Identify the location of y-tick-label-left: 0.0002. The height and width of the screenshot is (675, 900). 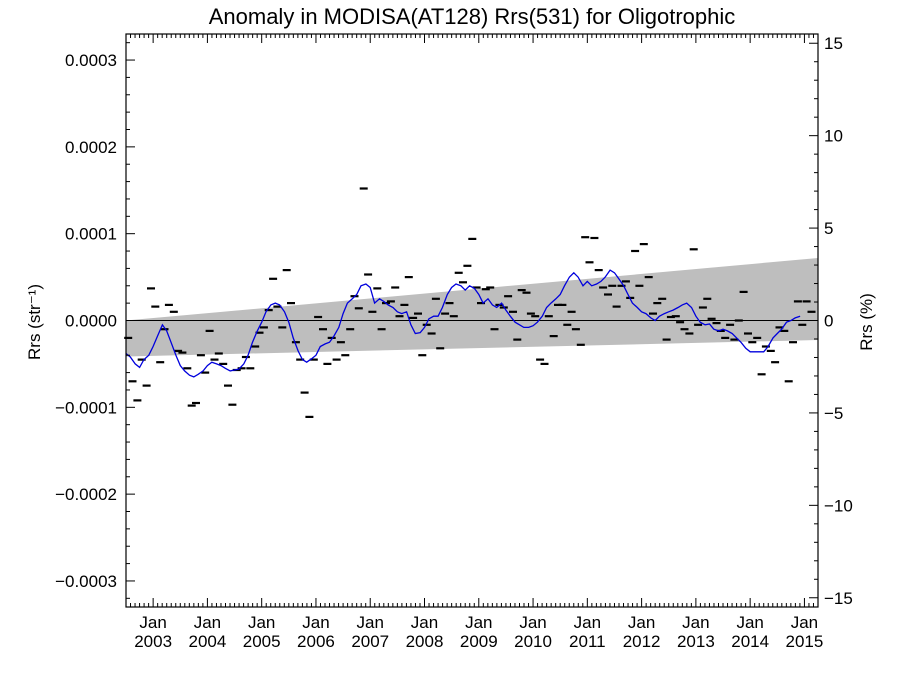
(91, 147).